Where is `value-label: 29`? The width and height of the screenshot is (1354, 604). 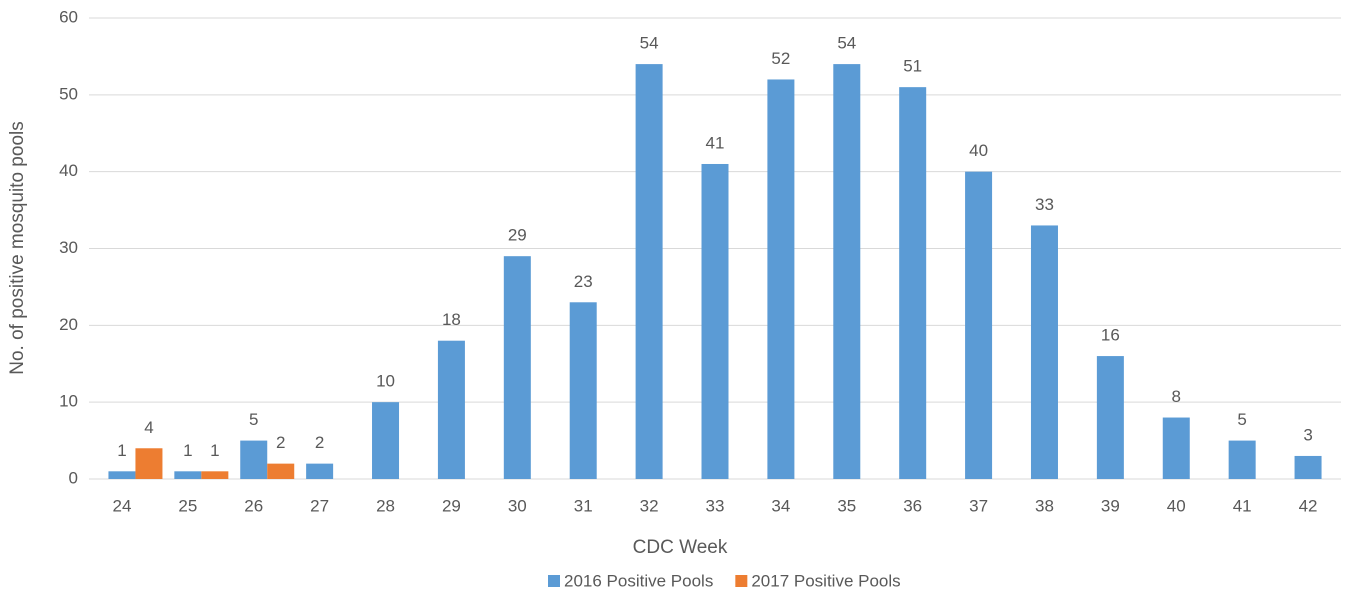 value-label: 29 is located at coordinates (517, 235).